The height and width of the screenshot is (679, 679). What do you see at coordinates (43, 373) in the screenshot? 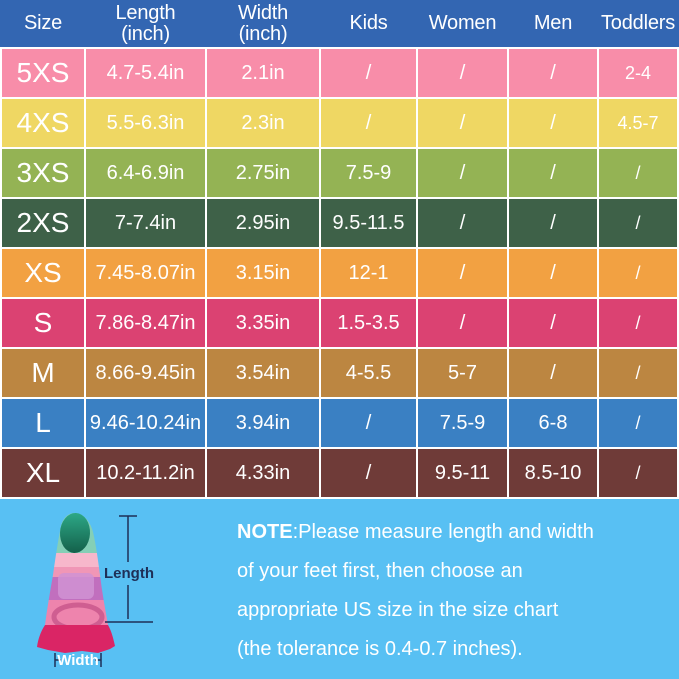
I see `size-cell: M` at bounding box center [43, 373].